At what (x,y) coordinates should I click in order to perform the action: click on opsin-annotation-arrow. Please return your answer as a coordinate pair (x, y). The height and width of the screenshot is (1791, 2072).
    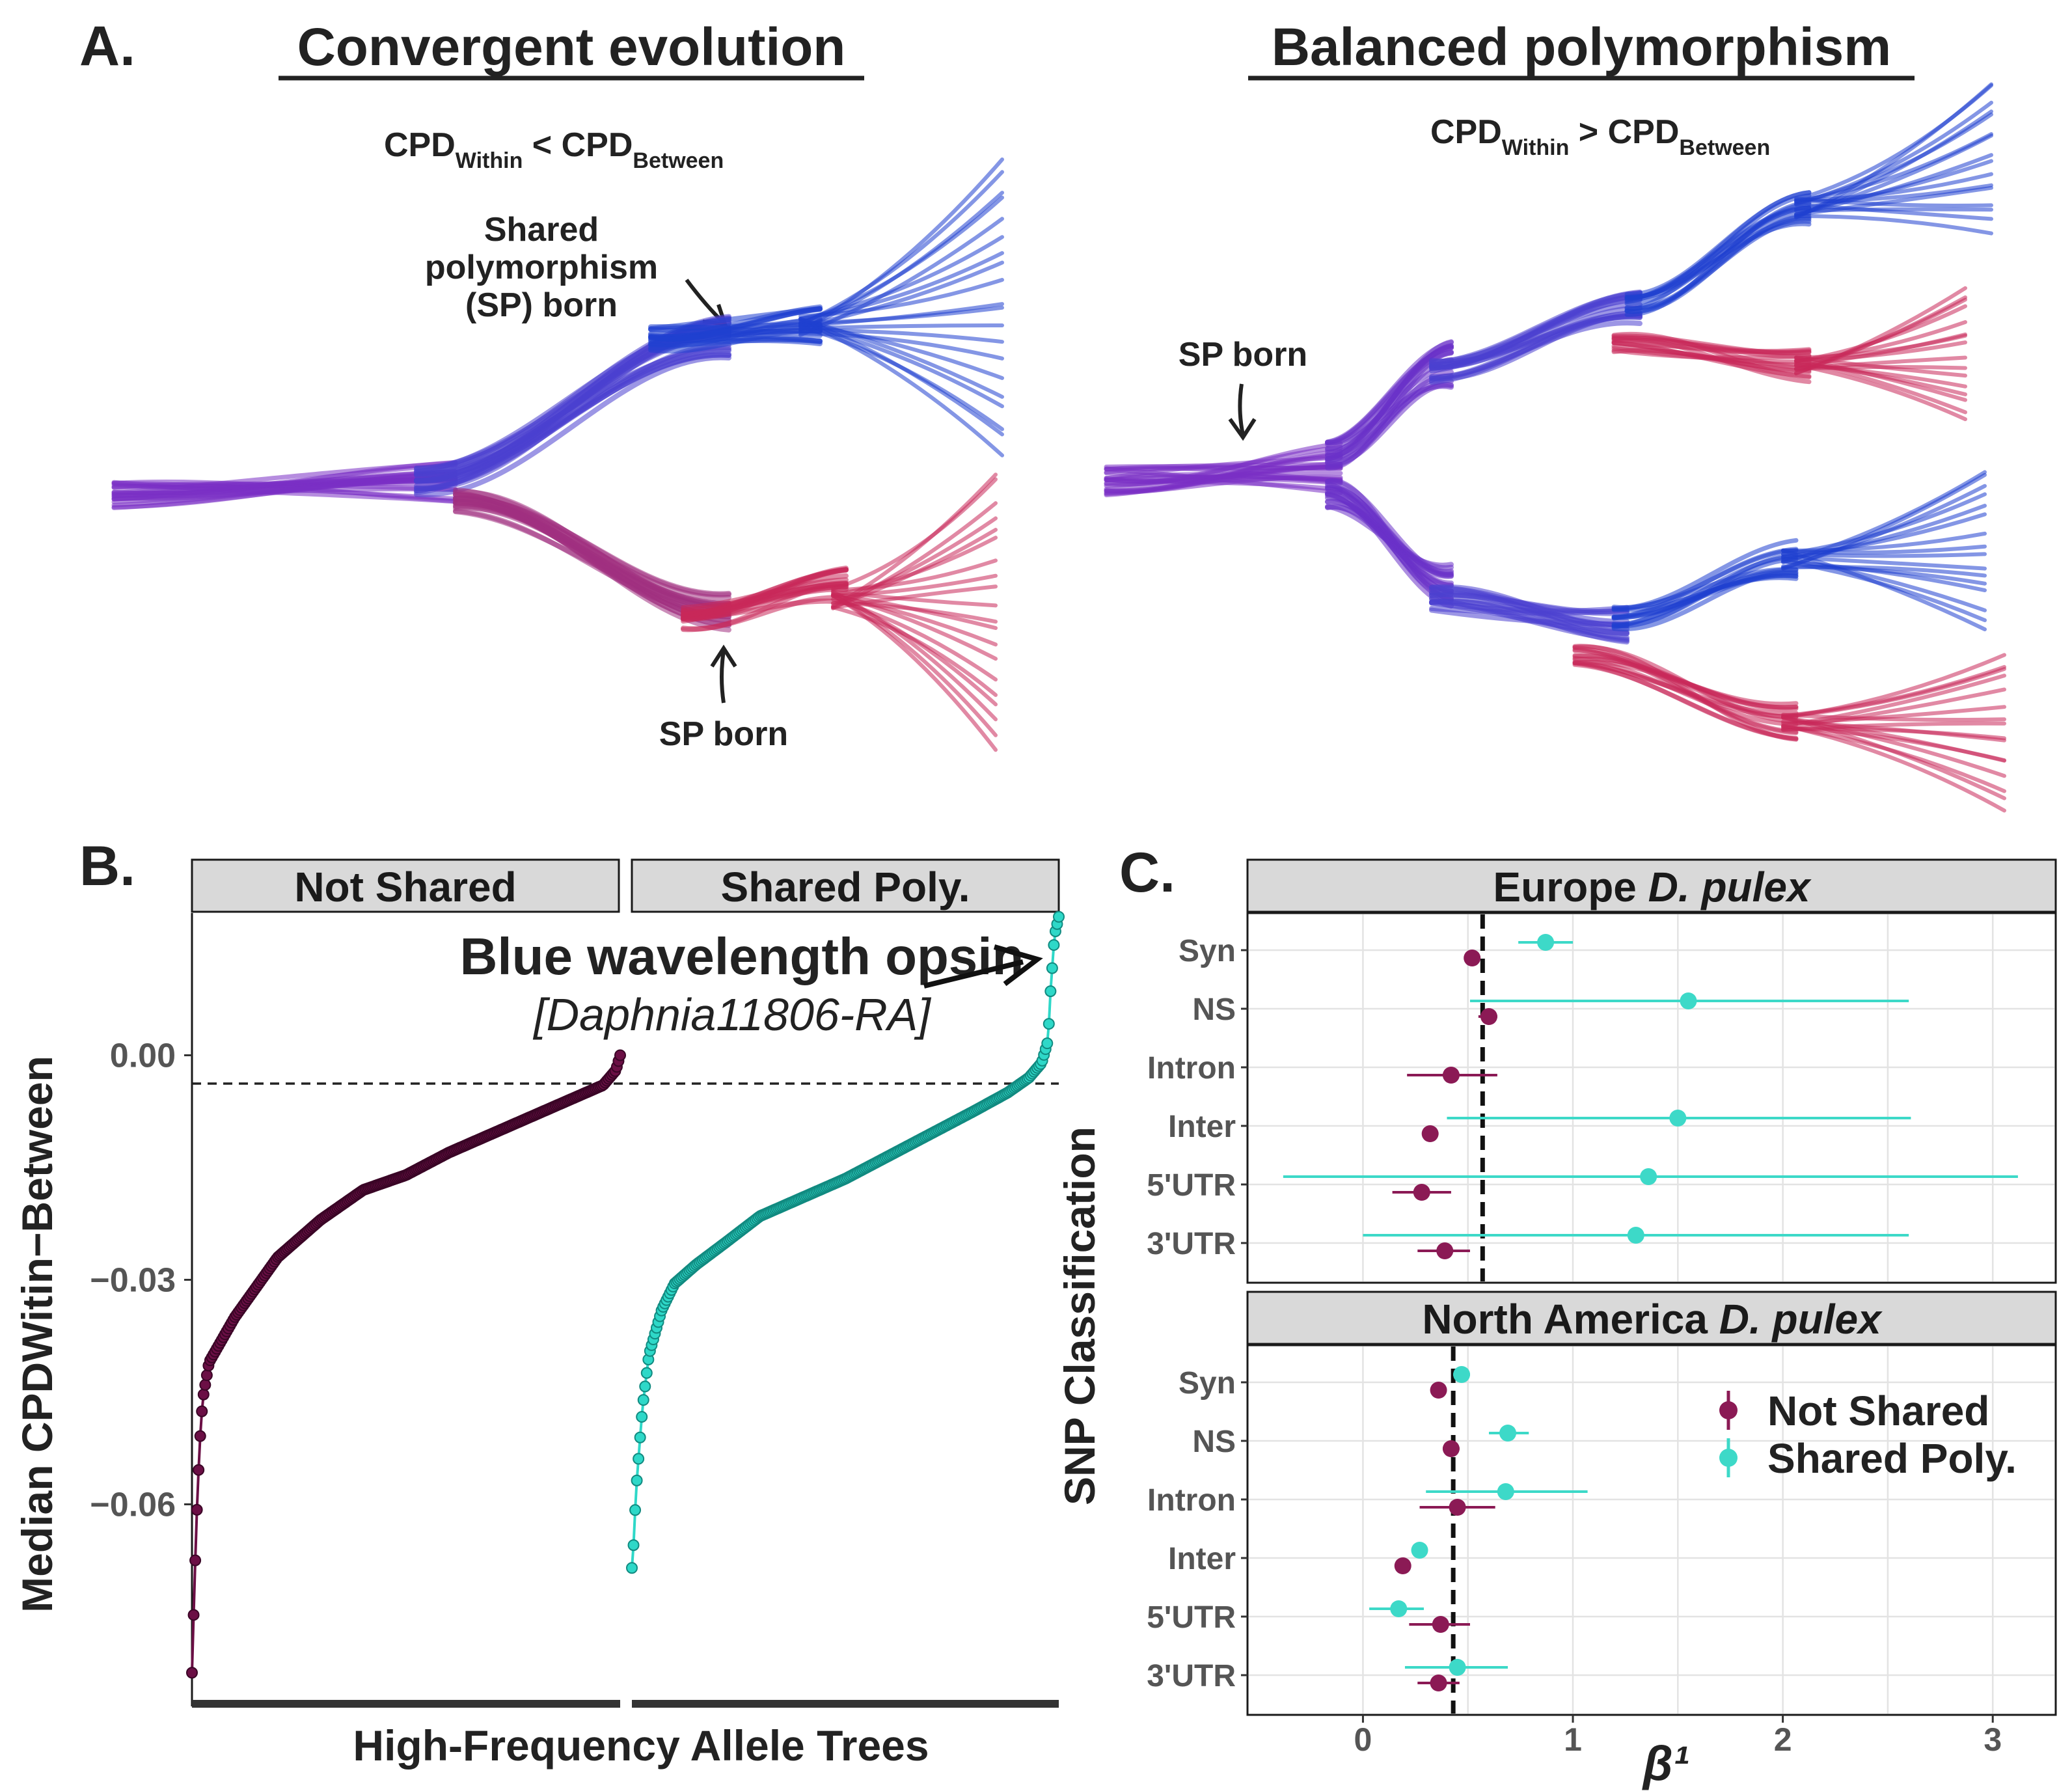
    Looking at the image, I should click on (973, 974).